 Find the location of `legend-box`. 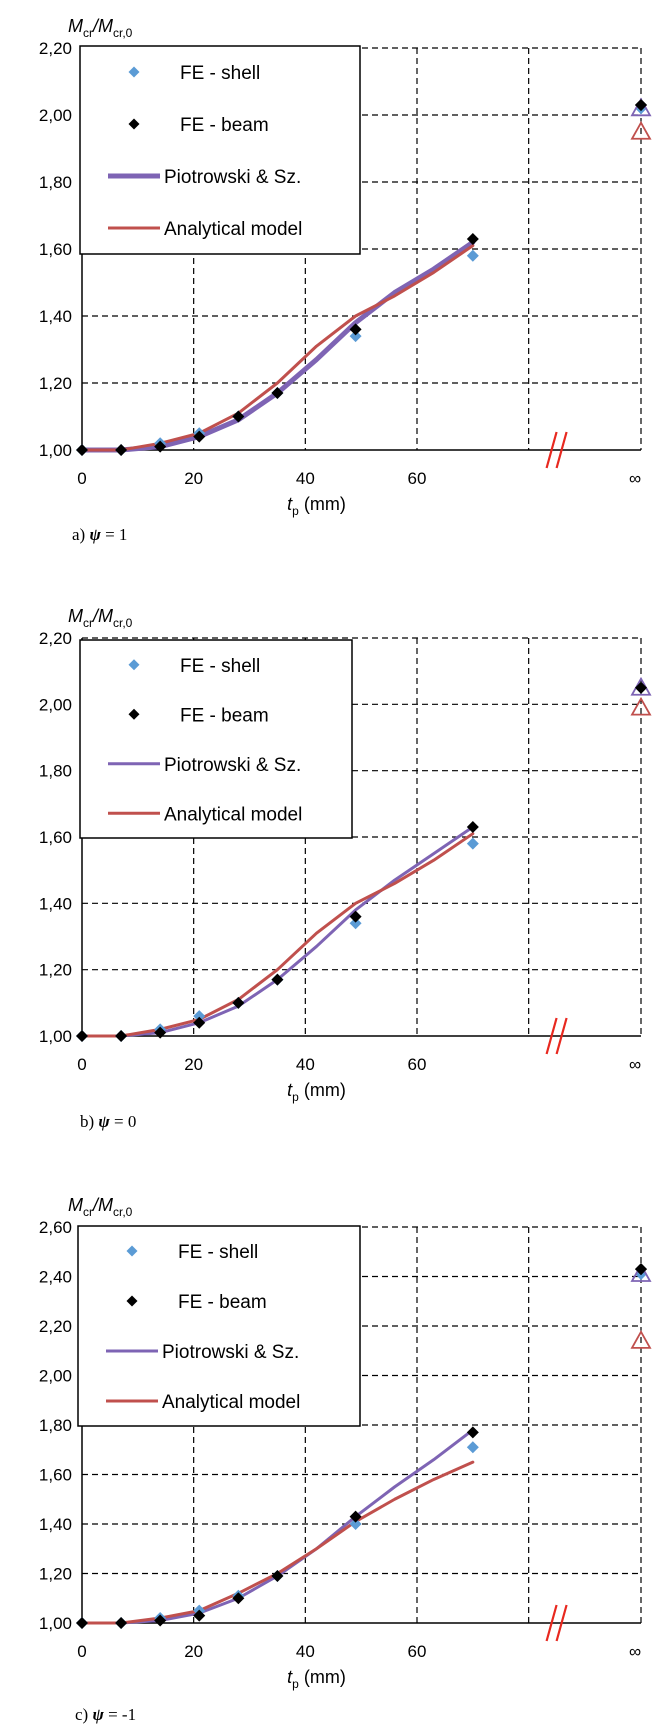

legend-box is located at coordinates (216, 739).